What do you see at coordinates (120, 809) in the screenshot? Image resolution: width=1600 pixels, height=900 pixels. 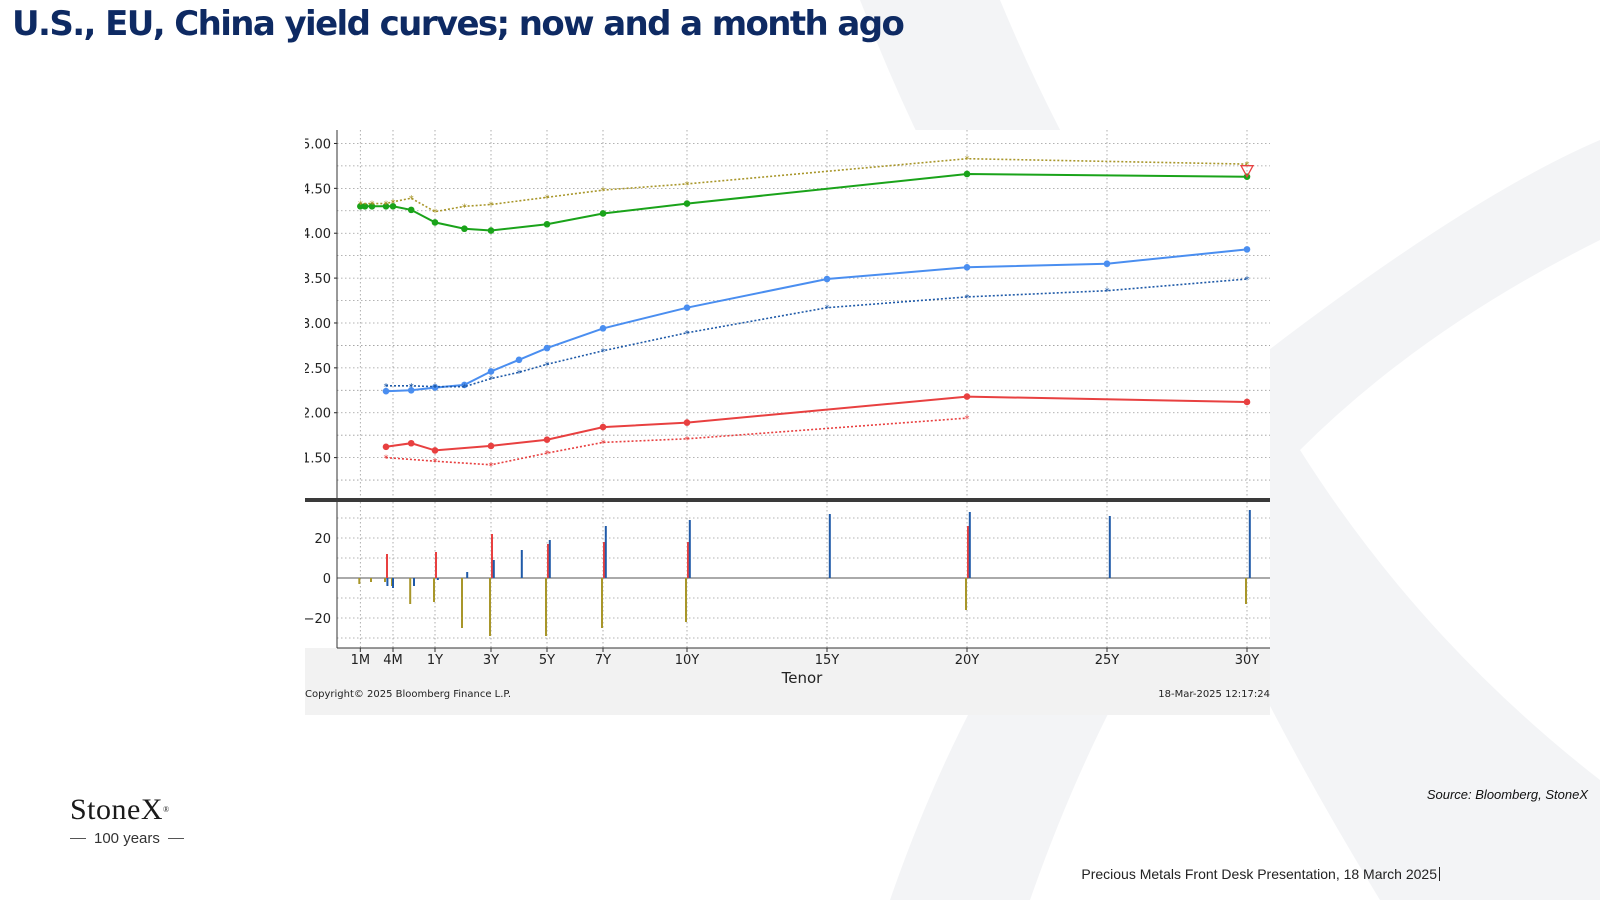 I see `brand-name: StoneX®` at bounding box center [120, 809].